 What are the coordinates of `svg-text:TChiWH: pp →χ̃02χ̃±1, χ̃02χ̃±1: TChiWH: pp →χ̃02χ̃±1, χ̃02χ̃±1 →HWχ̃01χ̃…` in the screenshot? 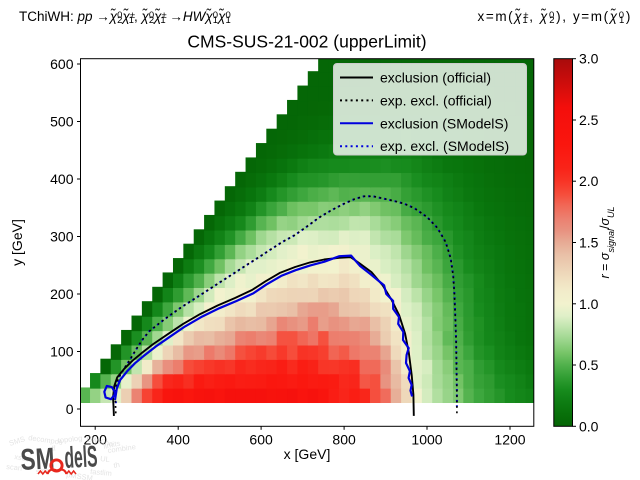 It's located at (125, 17).